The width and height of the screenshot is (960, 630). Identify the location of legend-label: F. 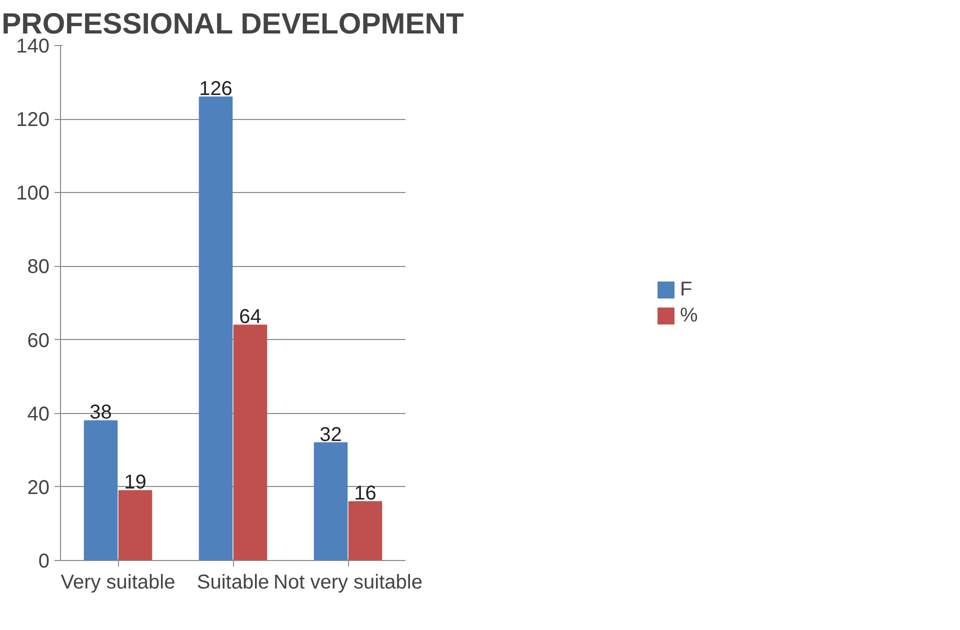
(687, 289).